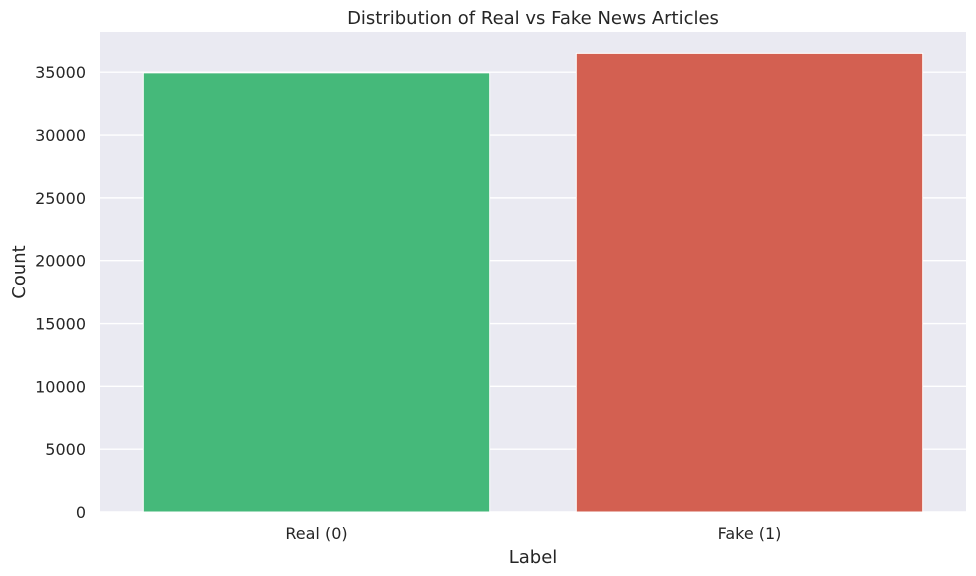 The image size is (976, 576). I want to click on y-tick-label: 5000, so click(65, 449).